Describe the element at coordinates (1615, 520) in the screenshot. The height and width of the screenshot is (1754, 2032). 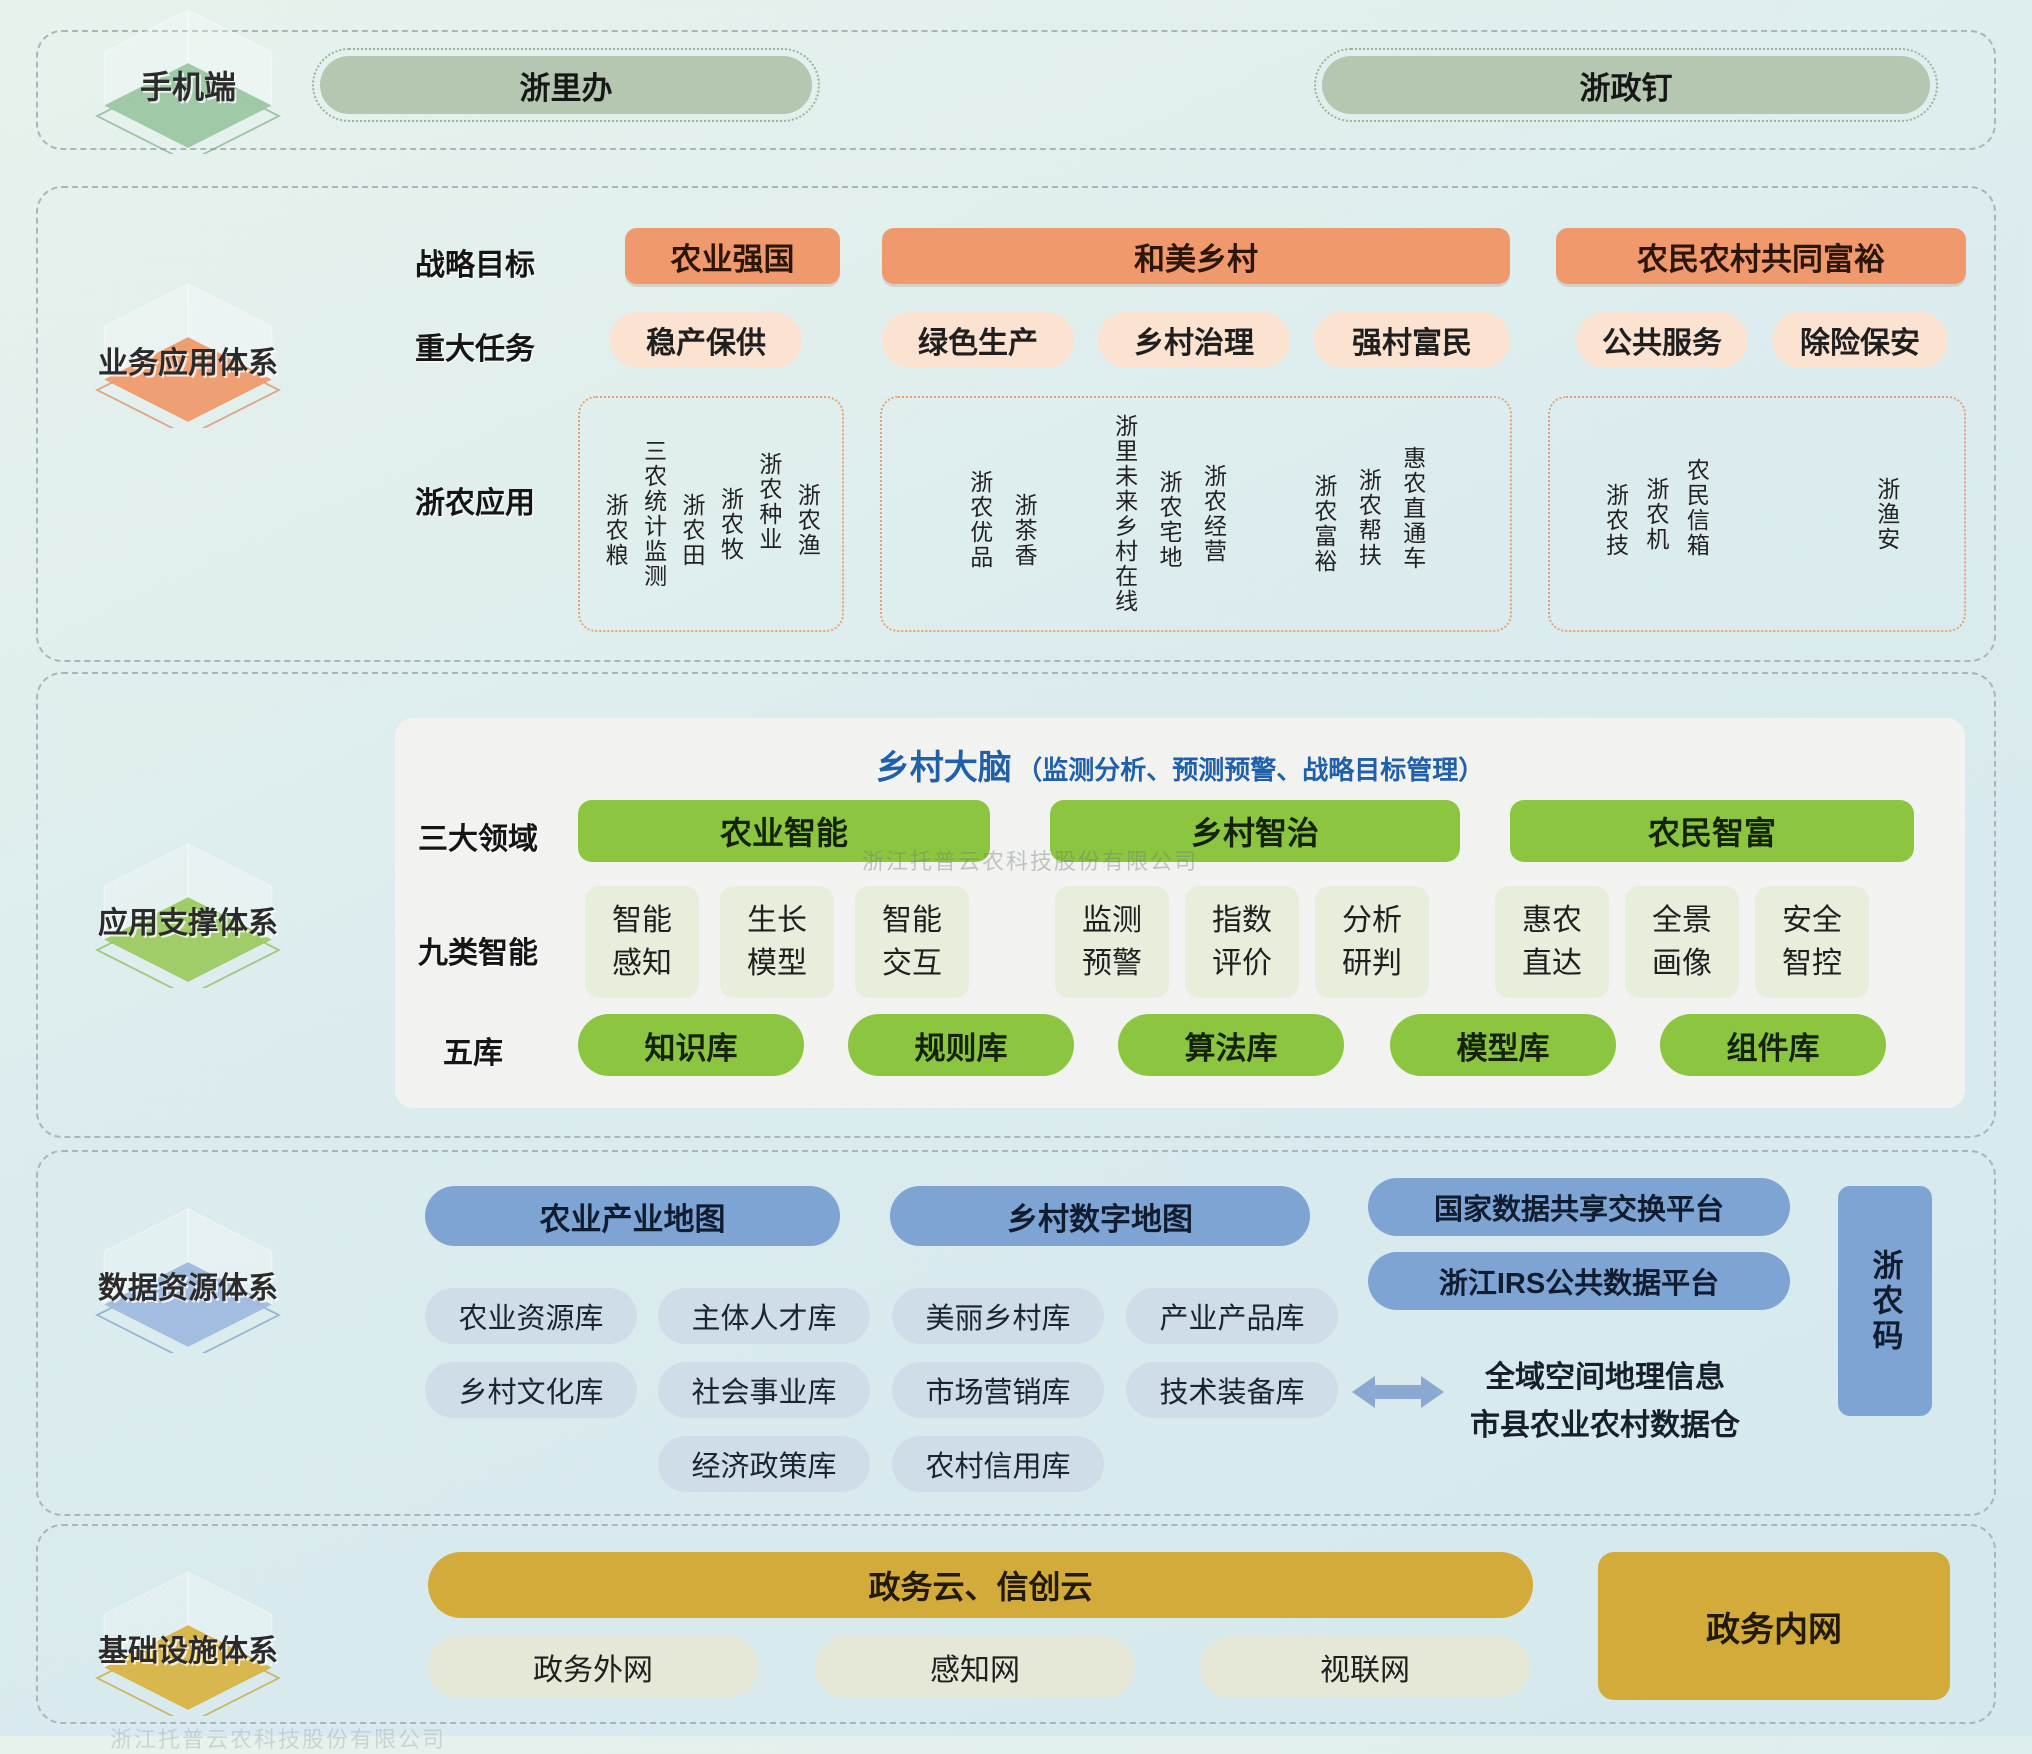
I see `app-item: 浙农技` at that location.